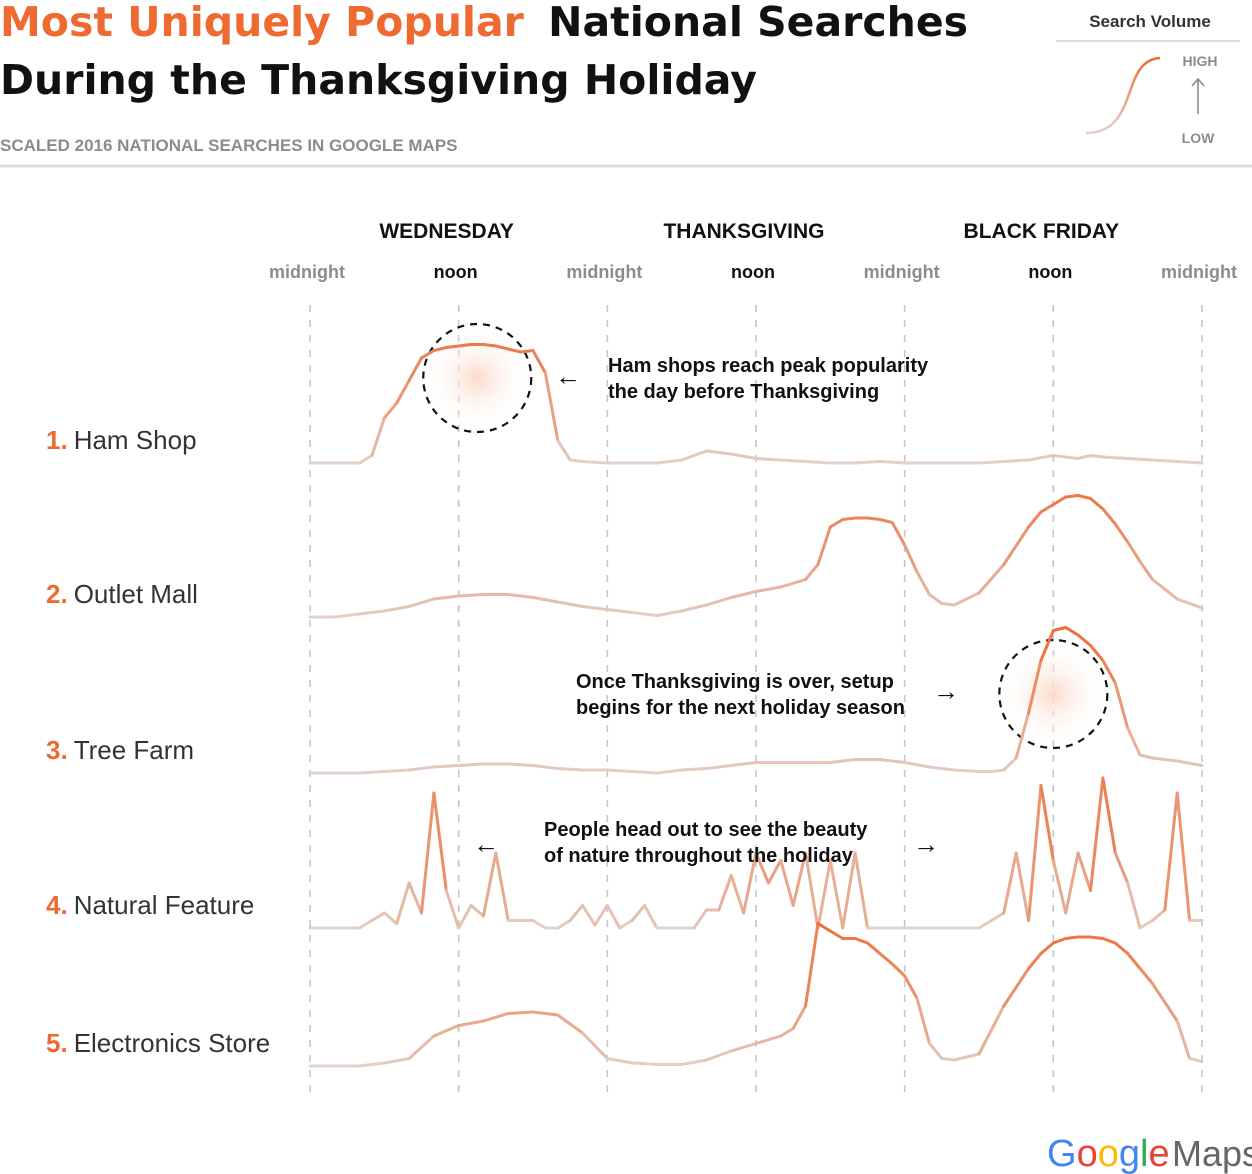 This screenshot has width=1252, height=1174. What do you see at coordinates (1042, 231) in the screenshot?
I see `day-label: BLACK FRIDAY` at bounding box center [1042, 231].